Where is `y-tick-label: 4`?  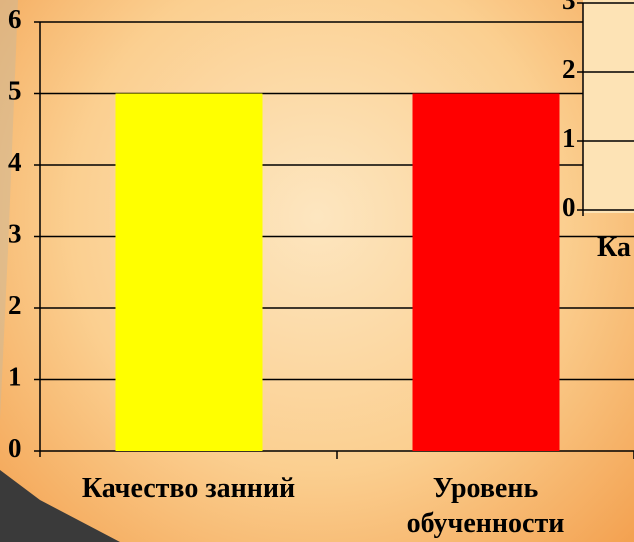
y-tick-label: 4 is located at coordinates (15, 162).